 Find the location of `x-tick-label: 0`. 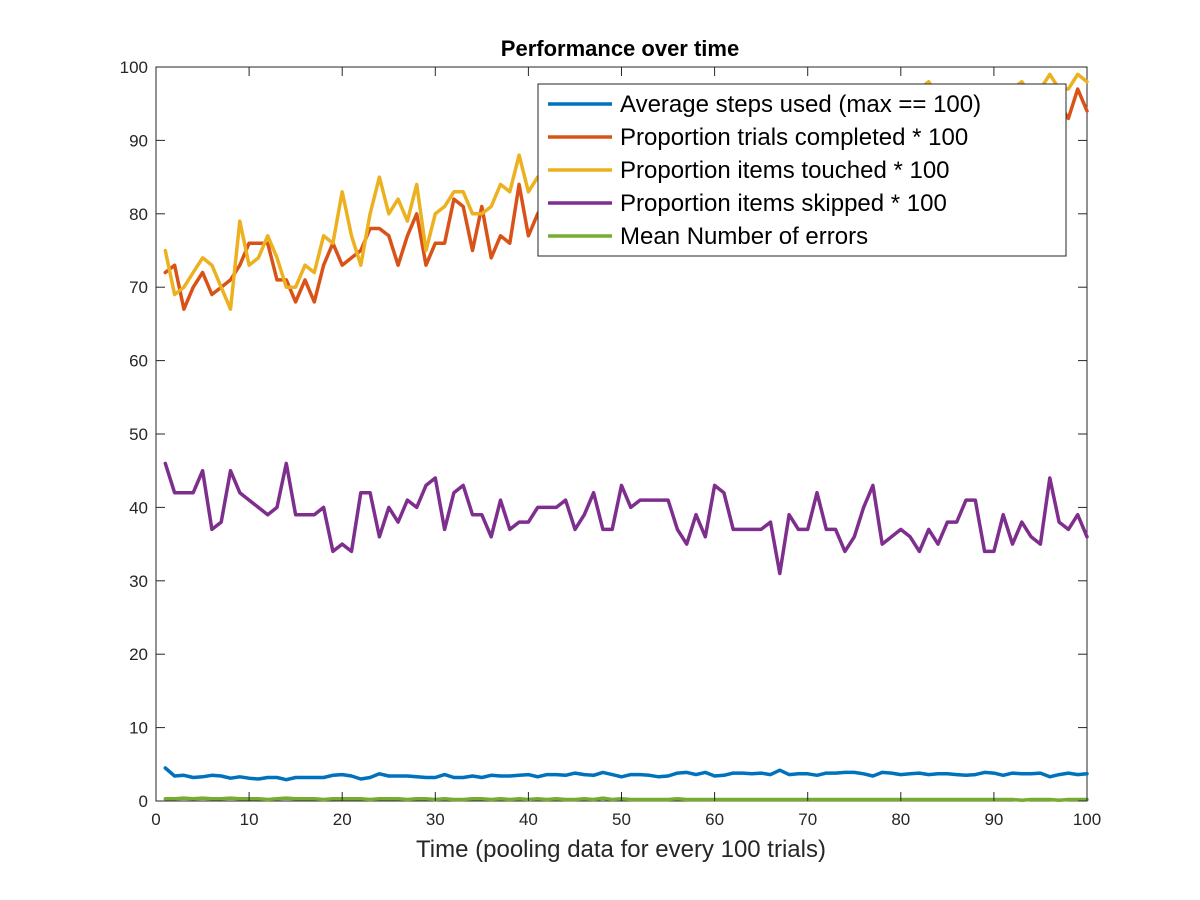

x-tick-label: 0 is located at coordinates (155, 819).